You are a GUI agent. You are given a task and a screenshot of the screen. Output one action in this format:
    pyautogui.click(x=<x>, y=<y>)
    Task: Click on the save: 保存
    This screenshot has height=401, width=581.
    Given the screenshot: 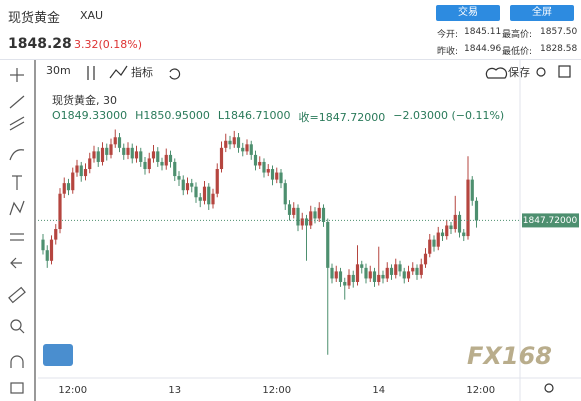 What is the action you would take?
    pyautogui.click(x=519, y=72)
    